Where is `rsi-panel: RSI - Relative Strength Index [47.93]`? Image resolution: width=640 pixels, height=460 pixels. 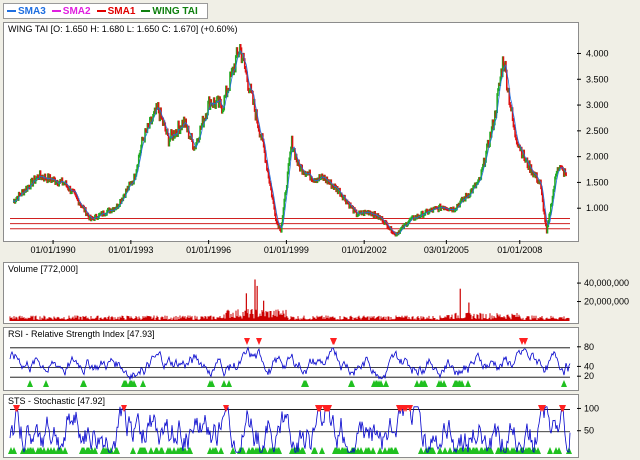 rsi-panel: RSI - Relative Strength Index [47.93] is located at coordinates (291, 359).